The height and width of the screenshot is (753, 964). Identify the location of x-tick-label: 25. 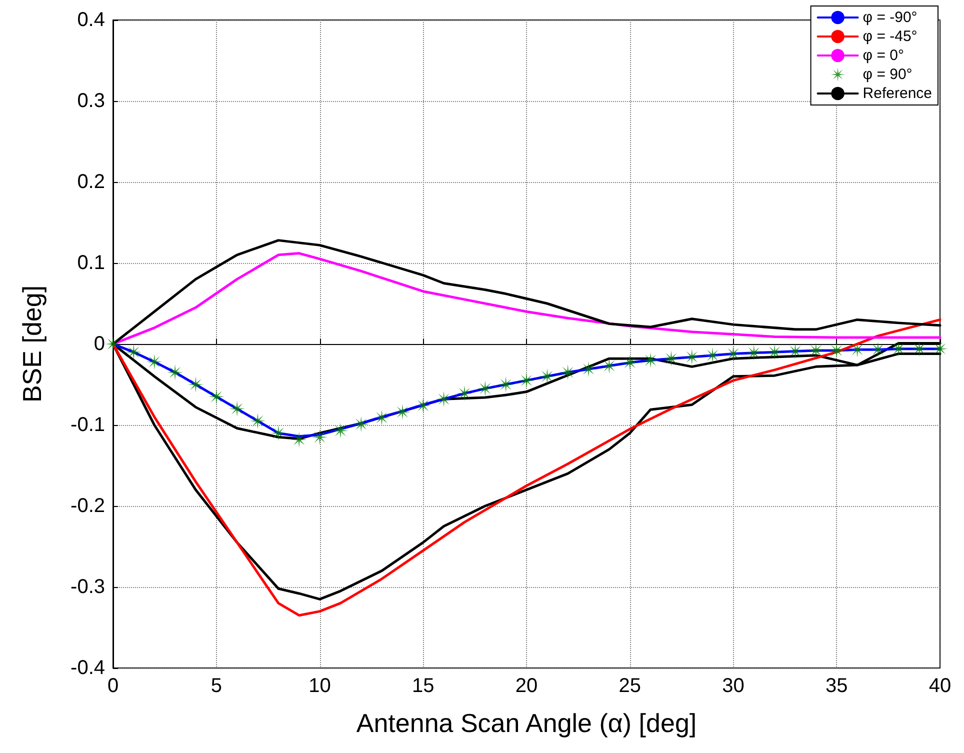
(629, 686).